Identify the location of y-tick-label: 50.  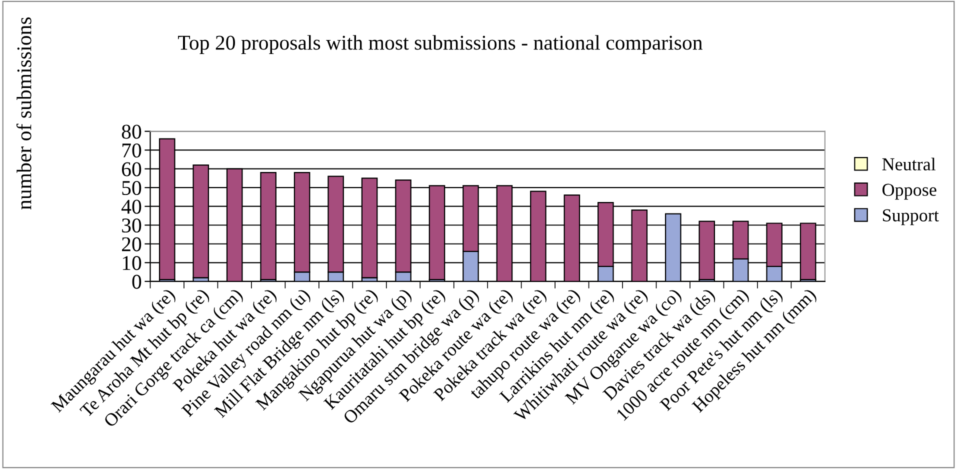
(132, 188).